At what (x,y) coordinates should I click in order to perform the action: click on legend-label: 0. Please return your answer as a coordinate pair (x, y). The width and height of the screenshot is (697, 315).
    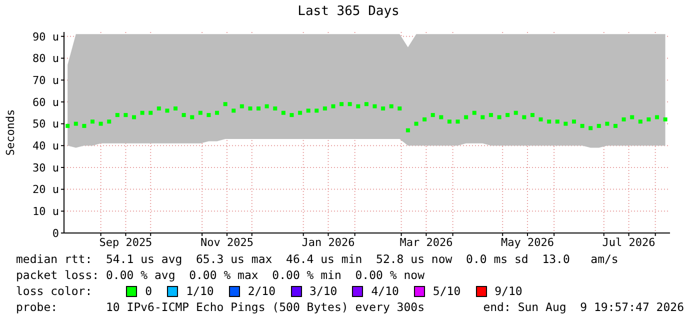
    Looking at the image, I should click on (148, 291).